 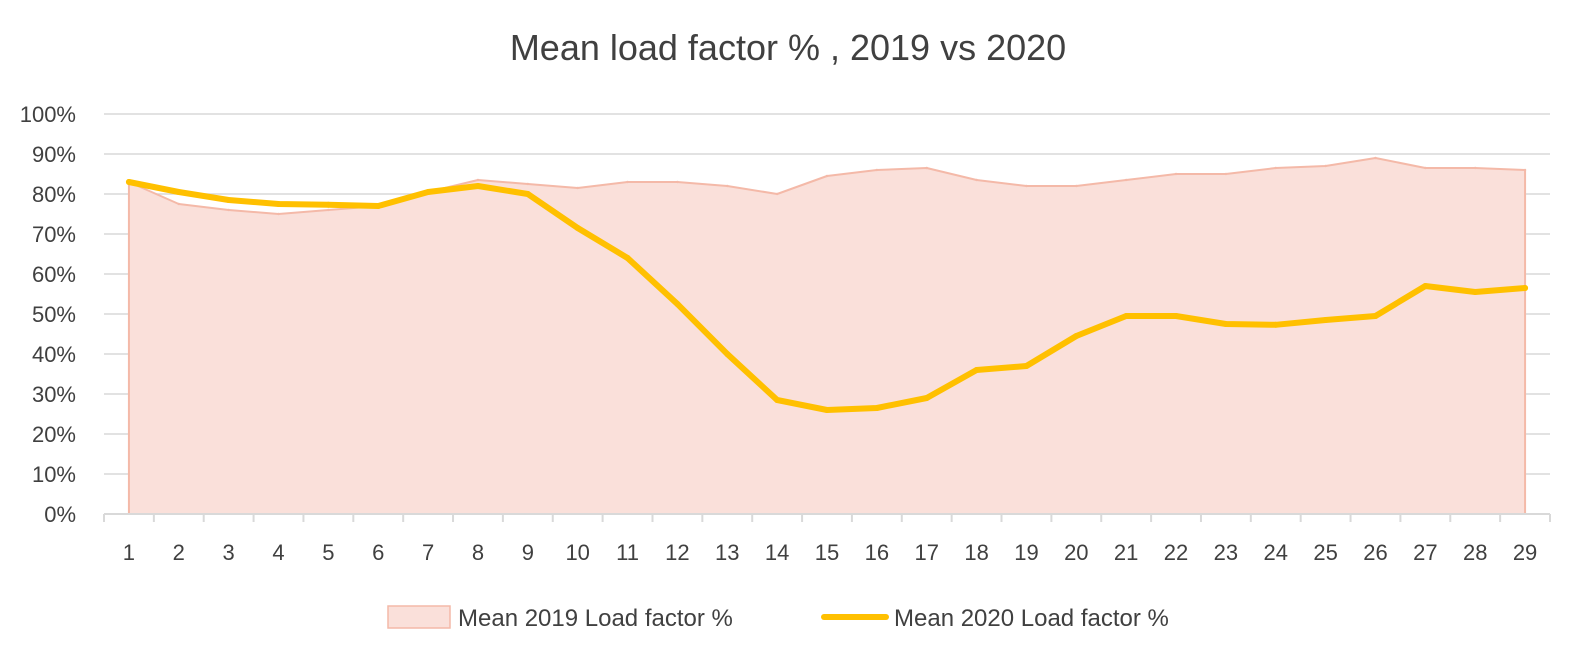 I want to click on y-tick-label: 50%, so click(x=54, y=314).